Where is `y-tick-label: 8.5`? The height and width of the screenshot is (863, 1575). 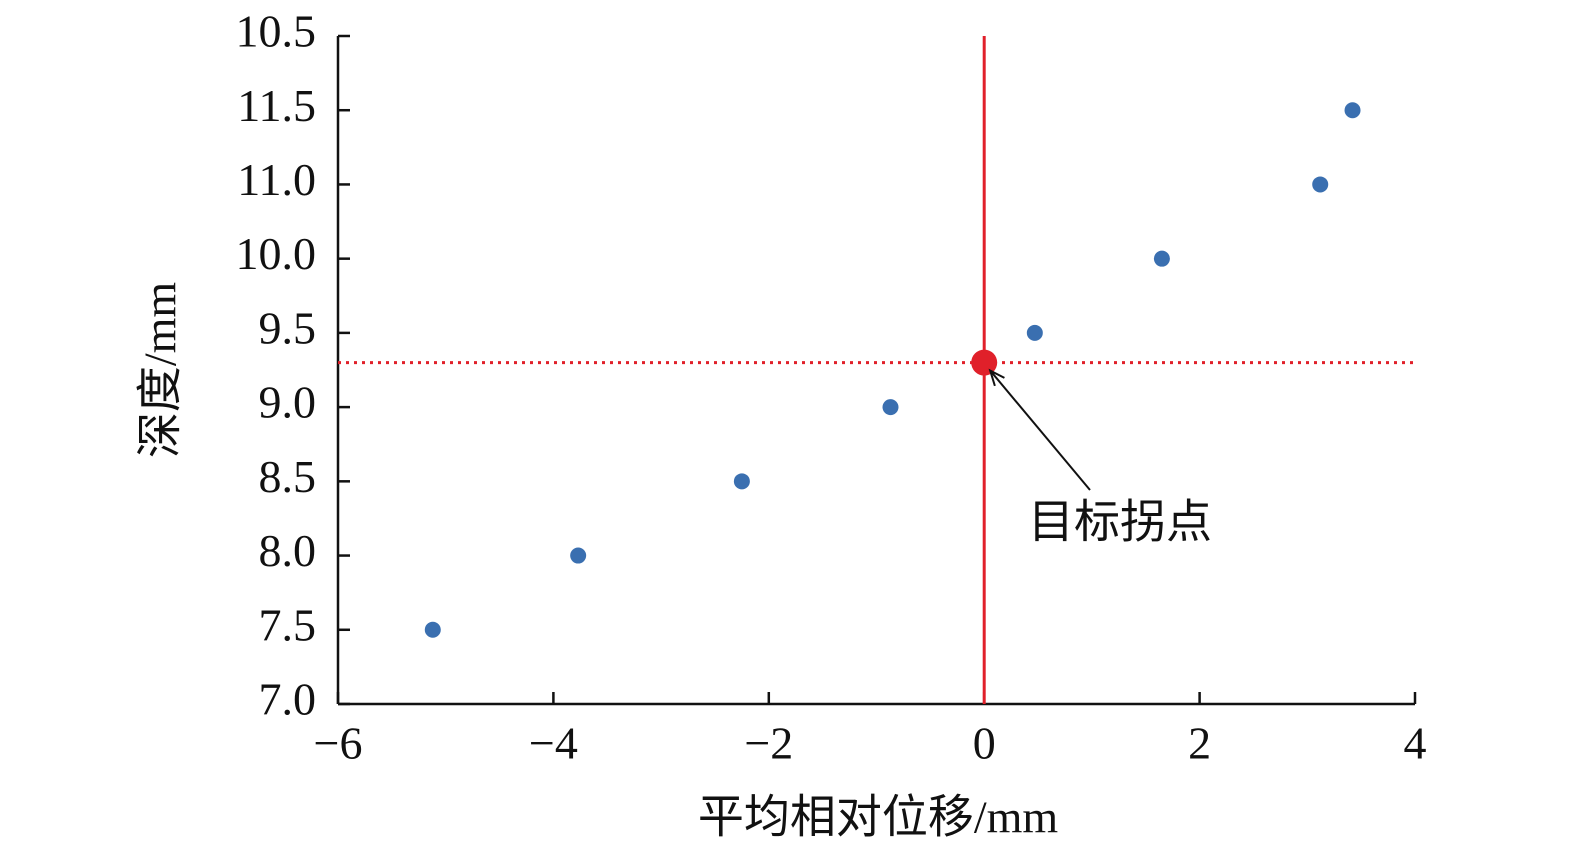
y-tick-label: 8.5 is located at coordinates (288, 476).